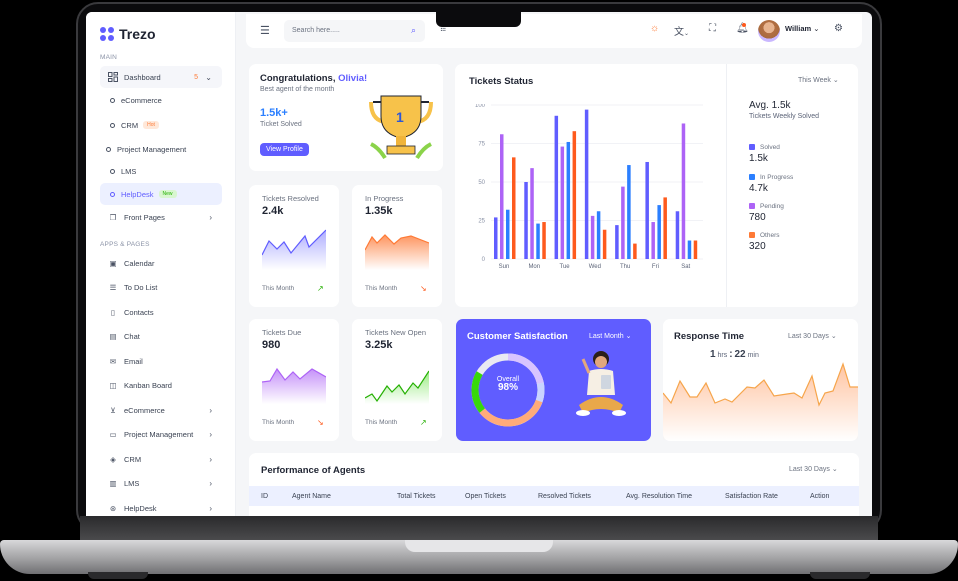 This screenshot has height=581, width=958. What do you see at coordinates (379, 211) in the screenshot?
I see `stat-value: 1.35k` at bounding box center [379, 211].